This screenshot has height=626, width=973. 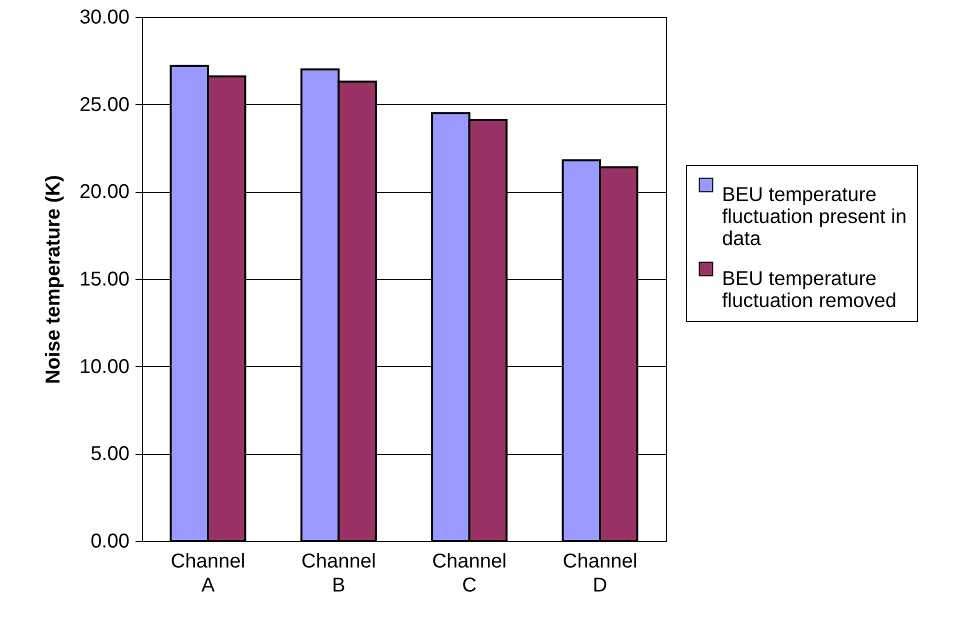 What do you see at coordinates (104, 17) in the screenshot?
I see `y-tick-label: 30.00` at bounding box center [104, 17].